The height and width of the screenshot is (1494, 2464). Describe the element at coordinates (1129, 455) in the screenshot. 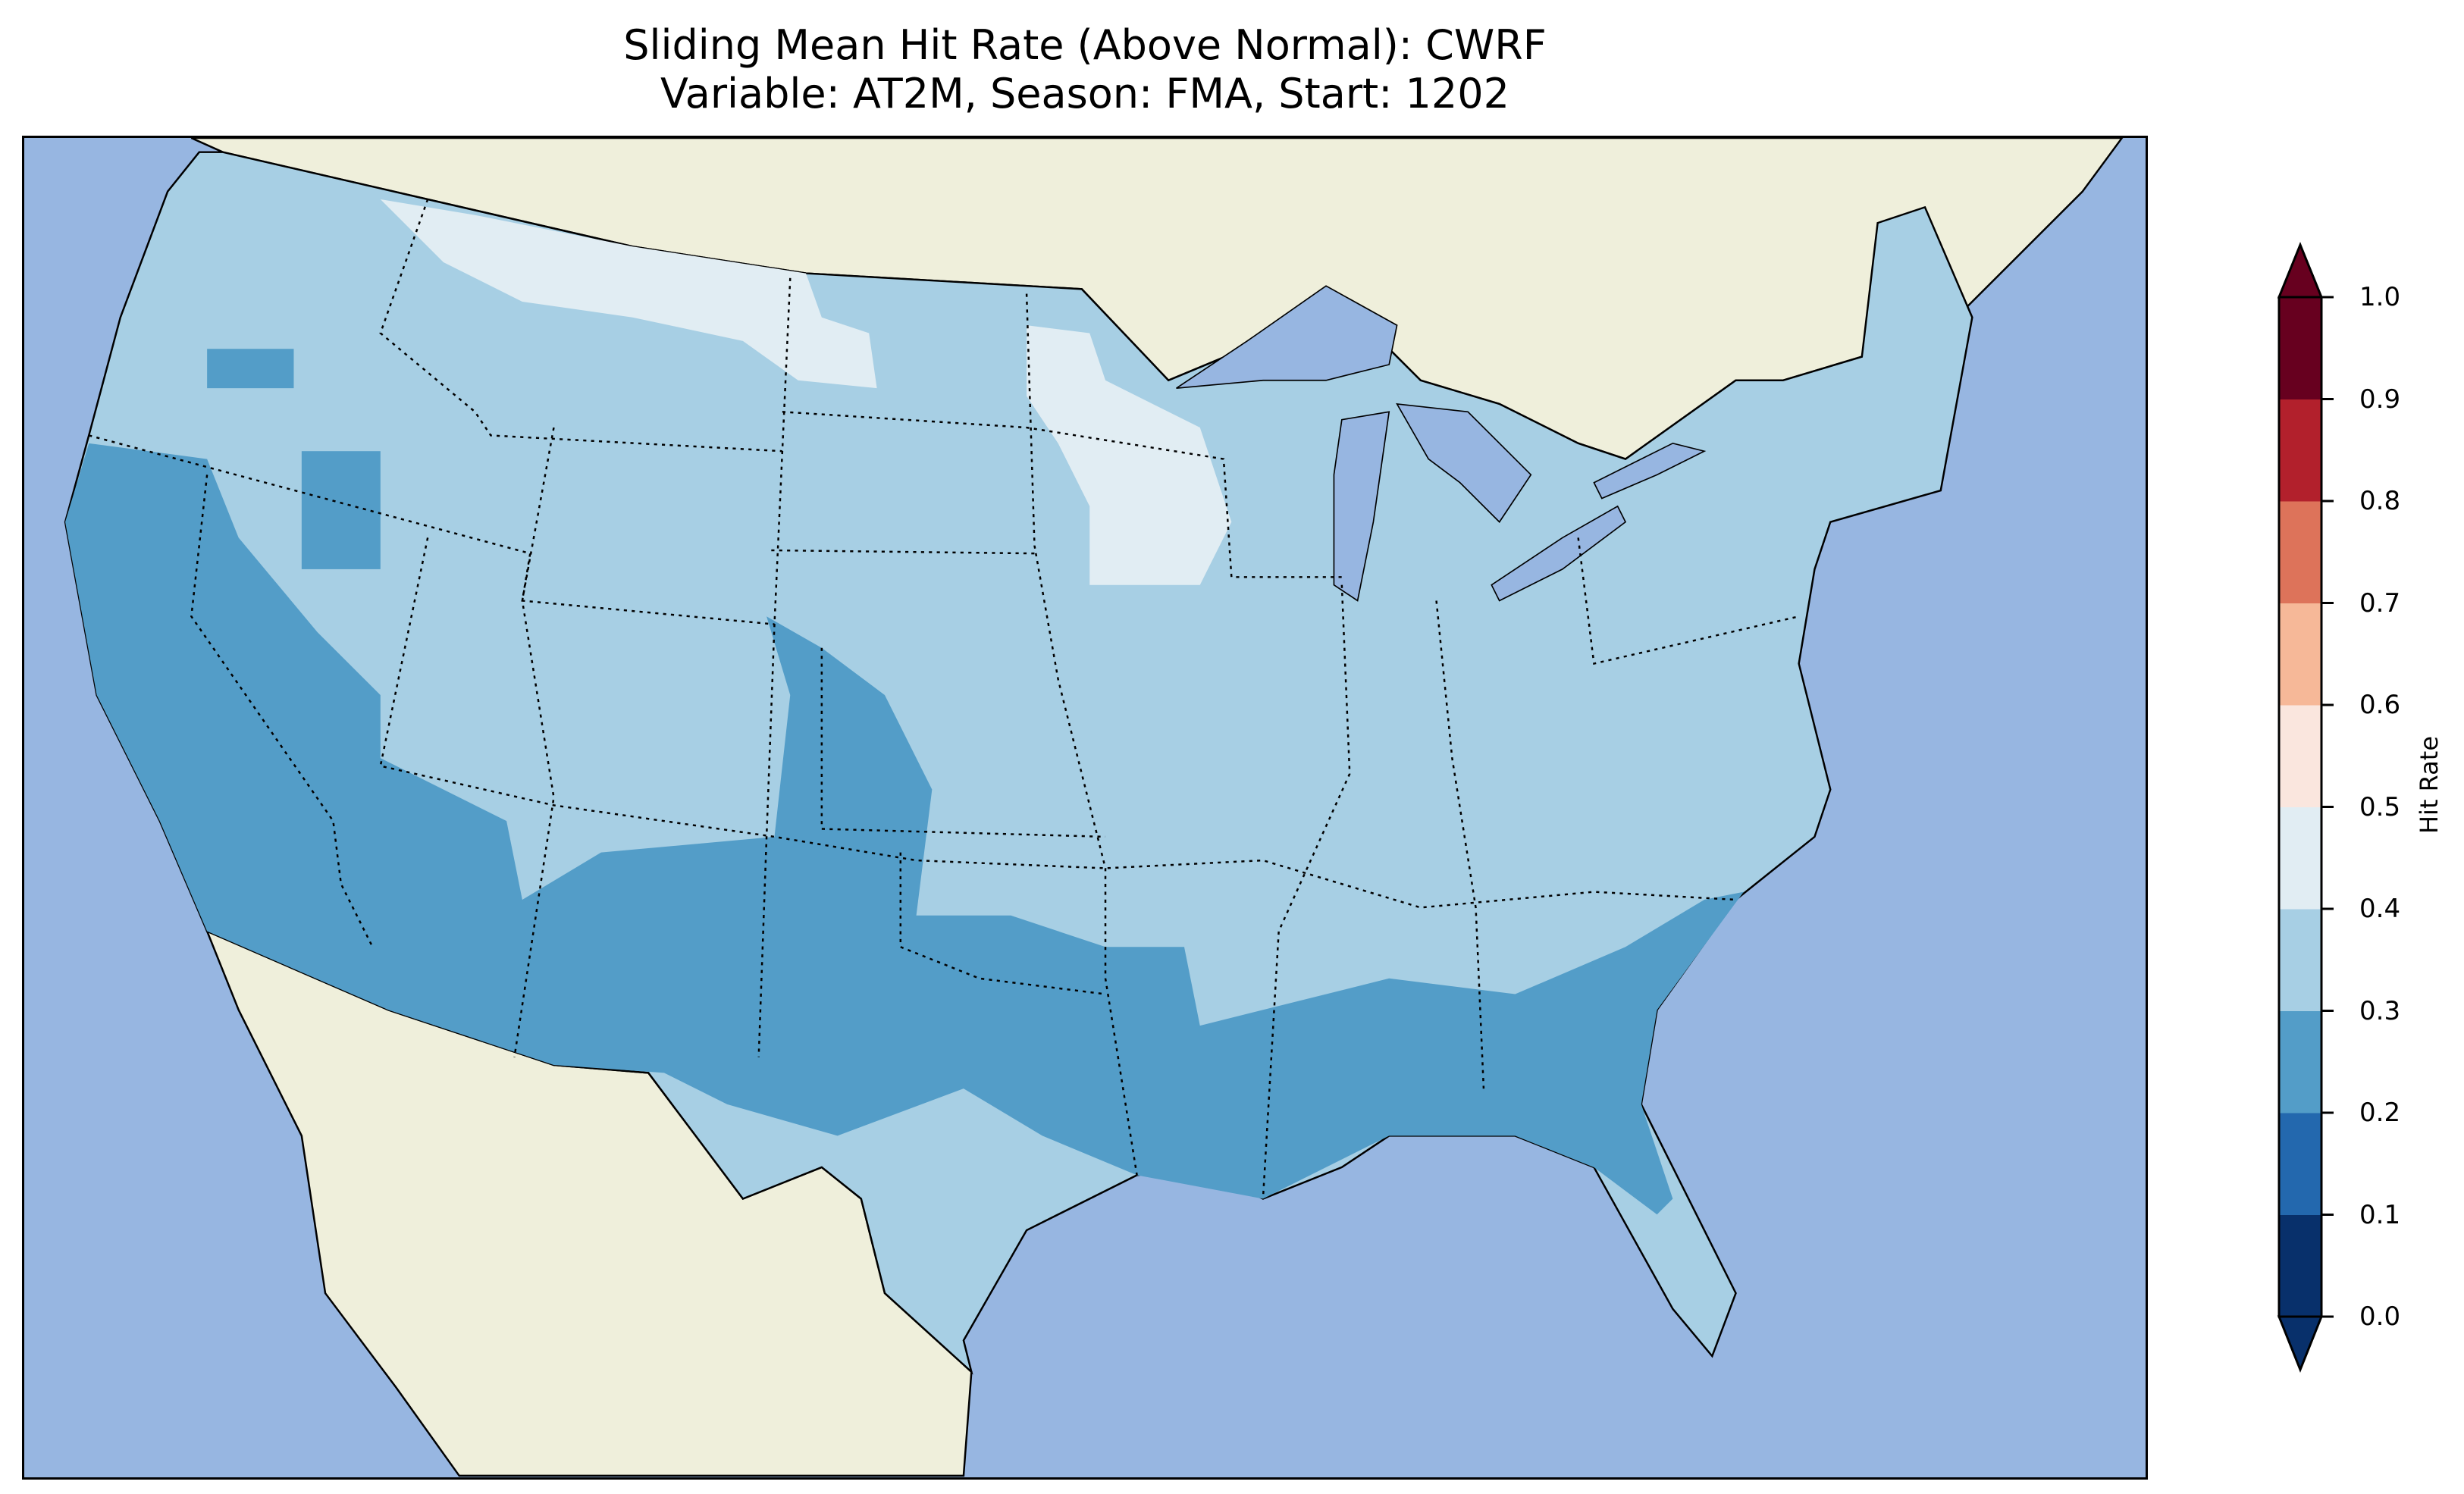

I see `usa-region-0.4-0.5-minnesota` at that location.